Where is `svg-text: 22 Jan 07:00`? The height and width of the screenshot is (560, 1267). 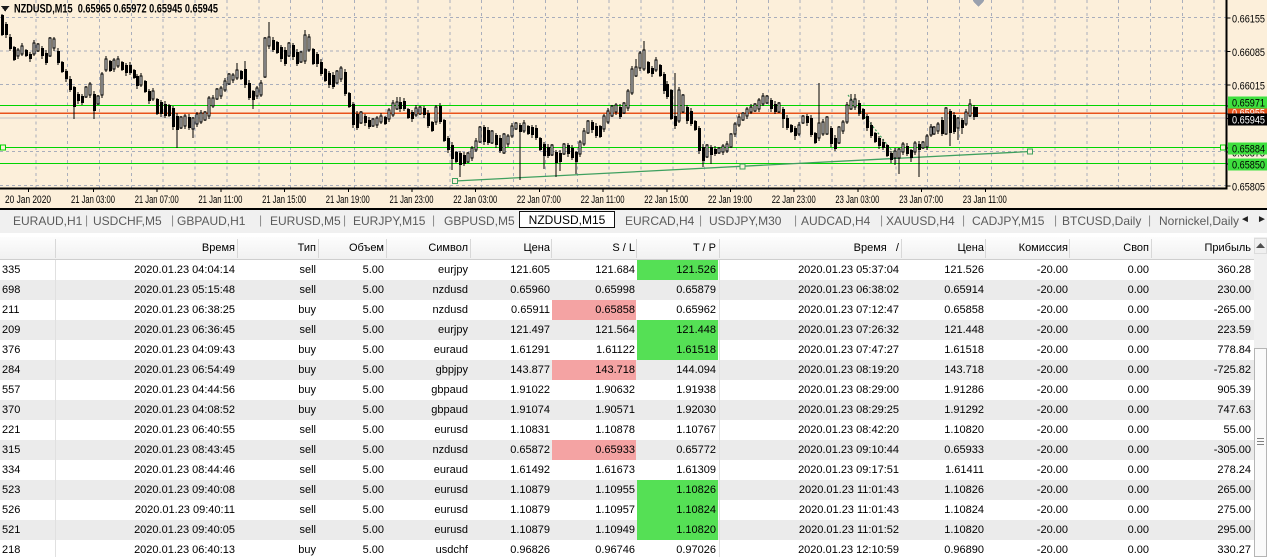
svg-text: 22 Jan 07:00 is located at coordinates (539, 200).